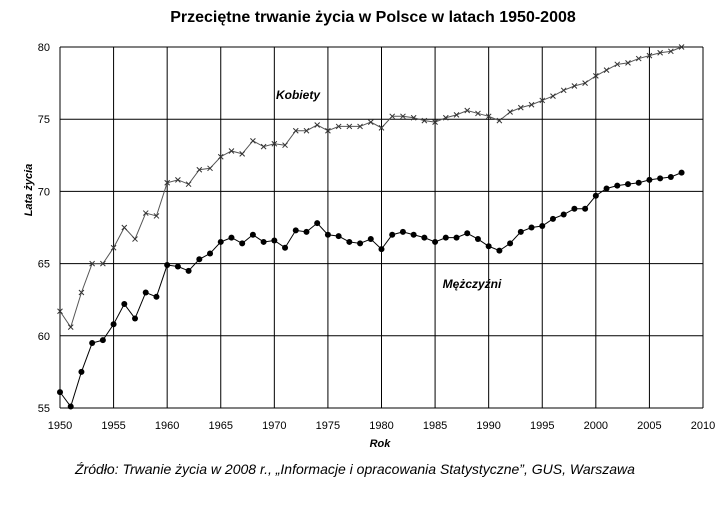 This screenshot has width=724, height=508. I want to click on series-label-mezczyzni: Mężczyźni, so click(472, 284).